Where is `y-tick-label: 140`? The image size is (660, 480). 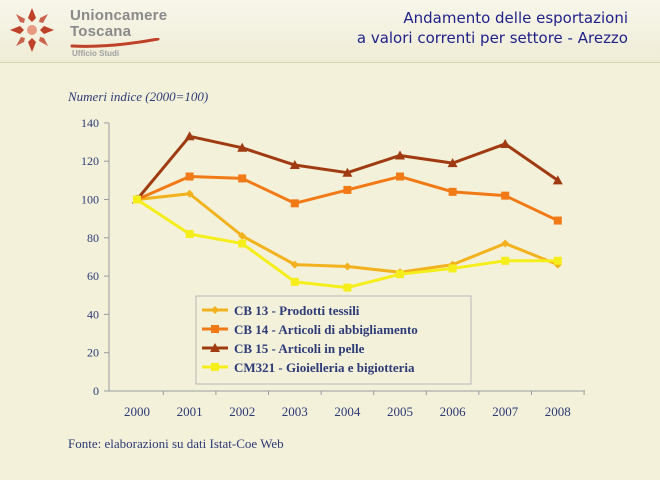
y-tick-label: 140 is located at coordinates (90, 123).